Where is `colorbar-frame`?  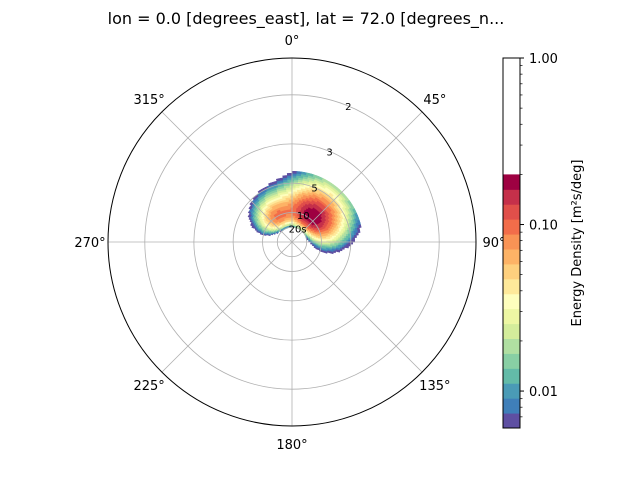
colorbar-frame is located at coordinates (511, 243).